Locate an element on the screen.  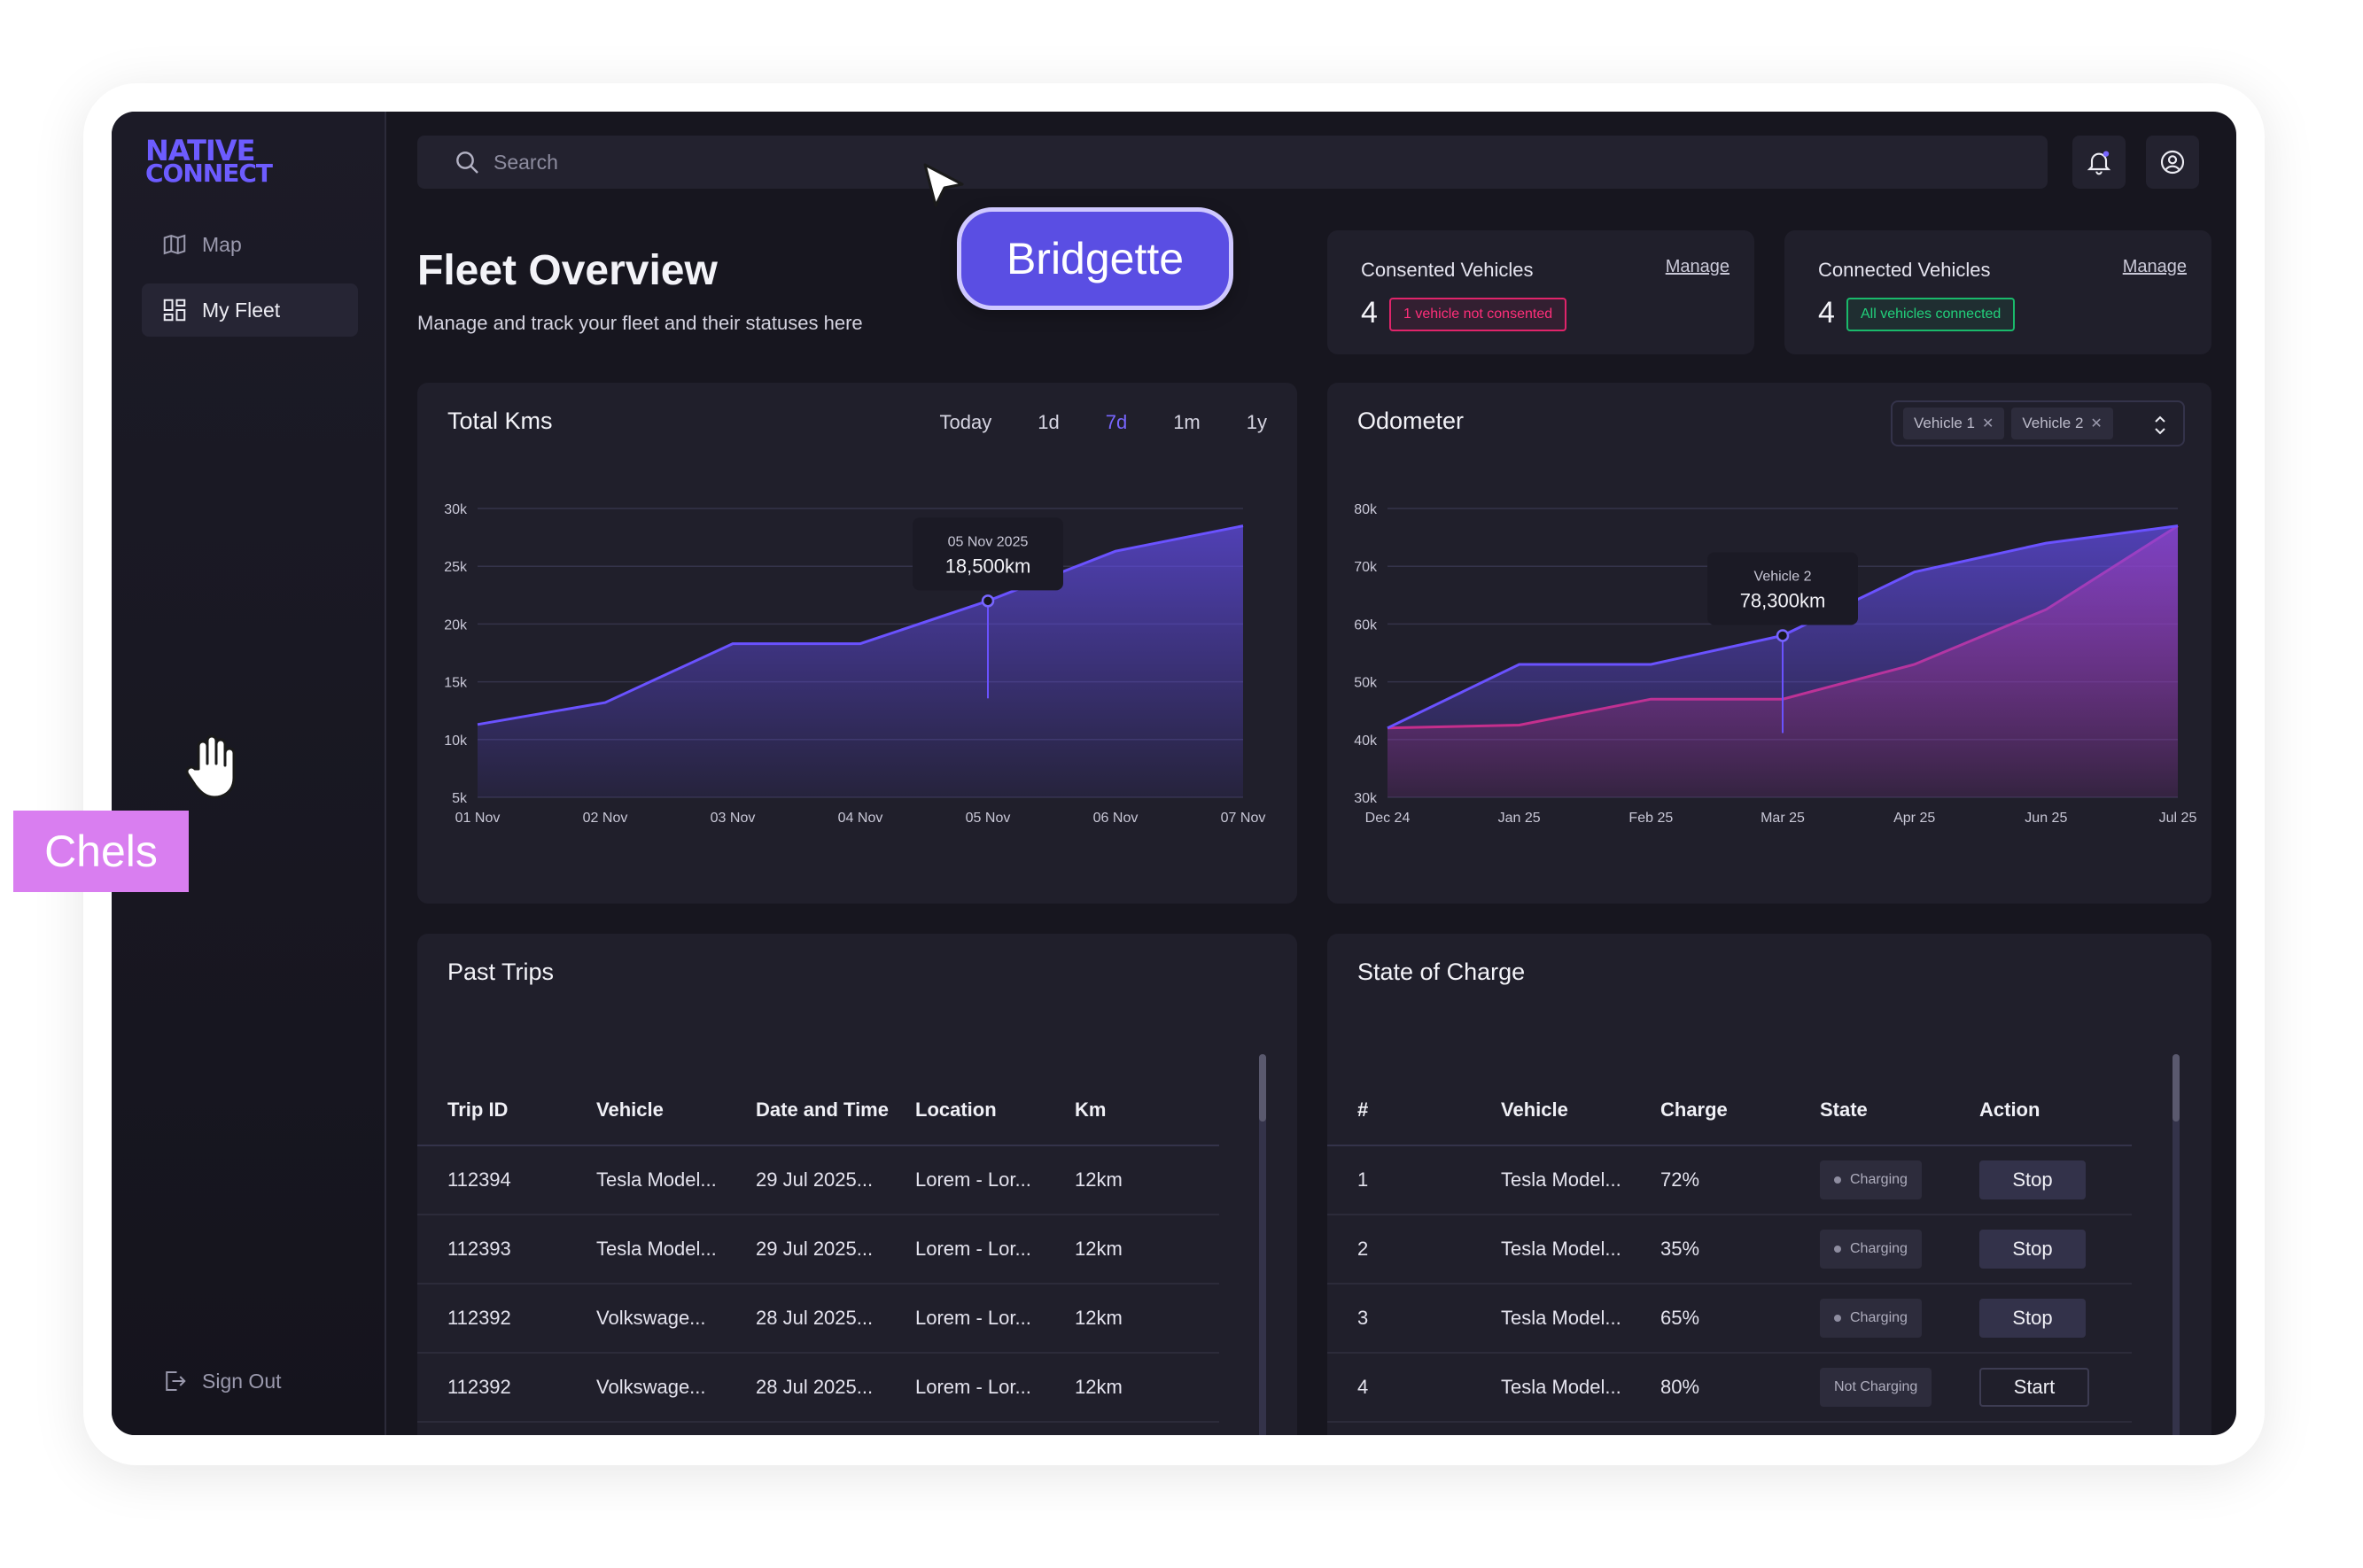
table-row: 3 Tesla Model... 65% Charging Stop is located at coordinates (1730, 1319).